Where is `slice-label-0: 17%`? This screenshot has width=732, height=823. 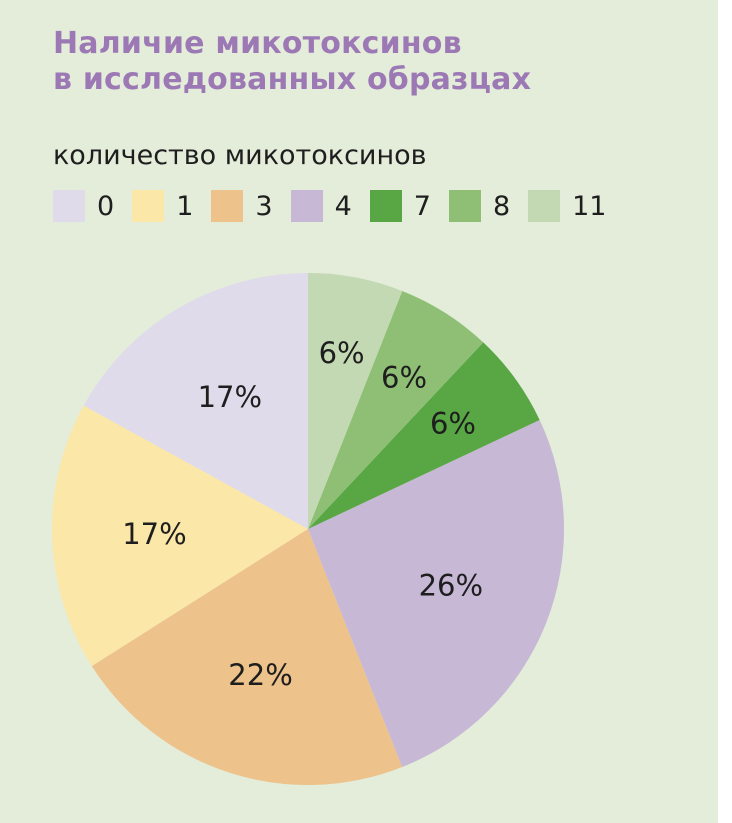
slice-label-0: 17% is located at coordinates (230, 397).